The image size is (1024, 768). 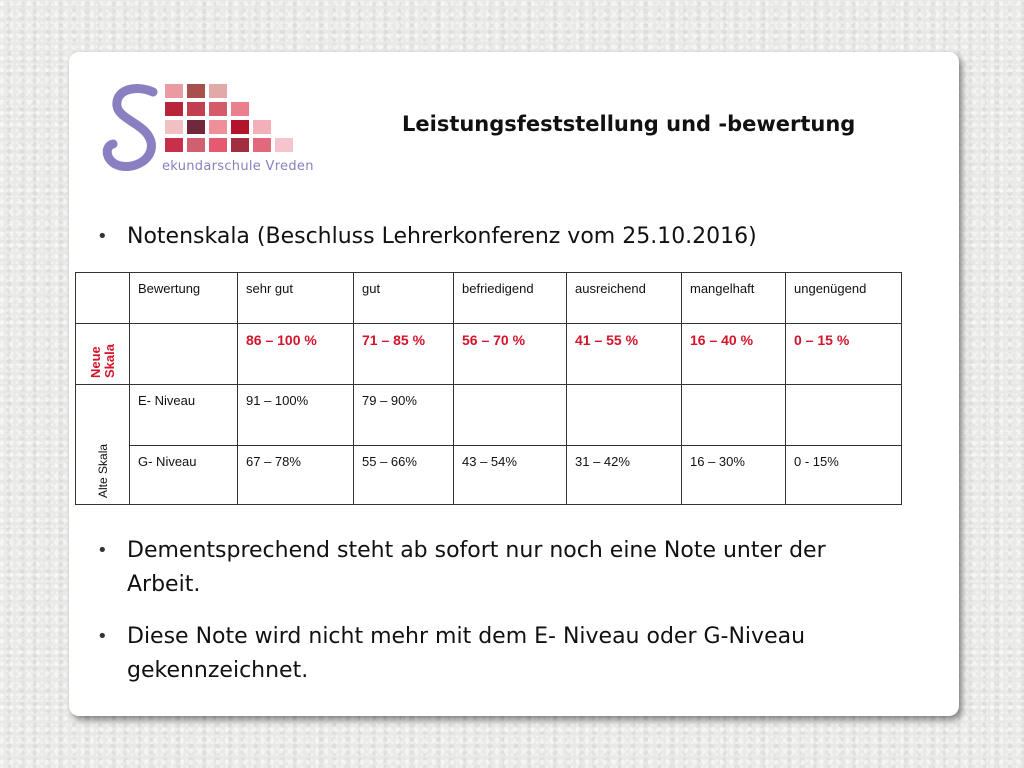 I want to click on table-cell: 16 – 40 %, so click(x=733, y=354).